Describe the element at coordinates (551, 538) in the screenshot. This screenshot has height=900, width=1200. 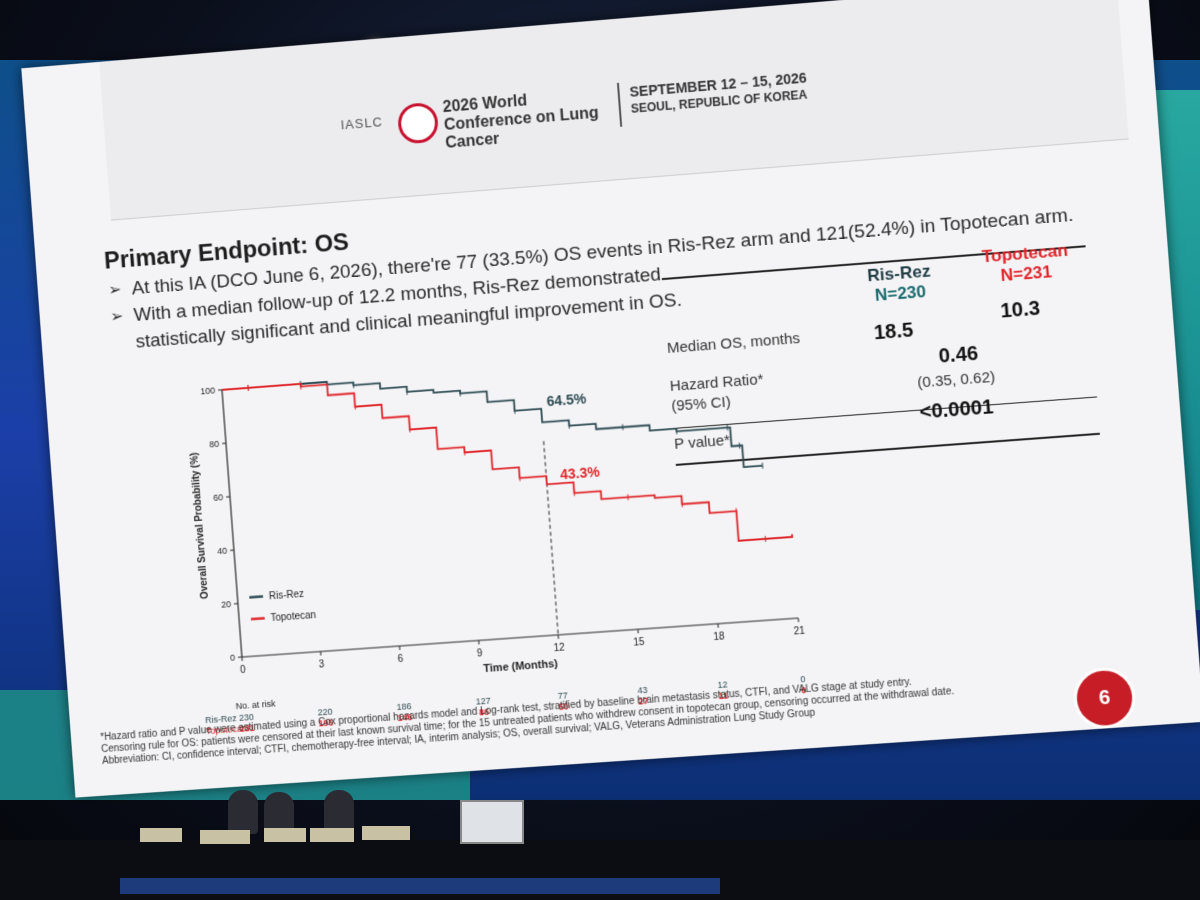
I see `reference-line` at that location.